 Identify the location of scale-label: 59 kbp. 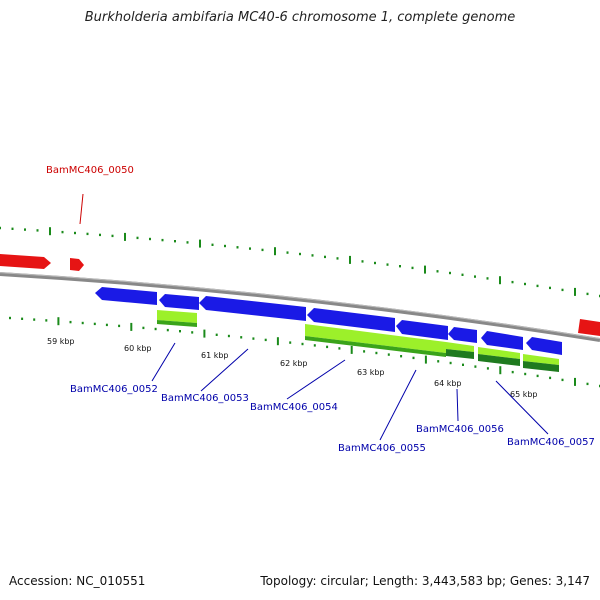
(61, 341).